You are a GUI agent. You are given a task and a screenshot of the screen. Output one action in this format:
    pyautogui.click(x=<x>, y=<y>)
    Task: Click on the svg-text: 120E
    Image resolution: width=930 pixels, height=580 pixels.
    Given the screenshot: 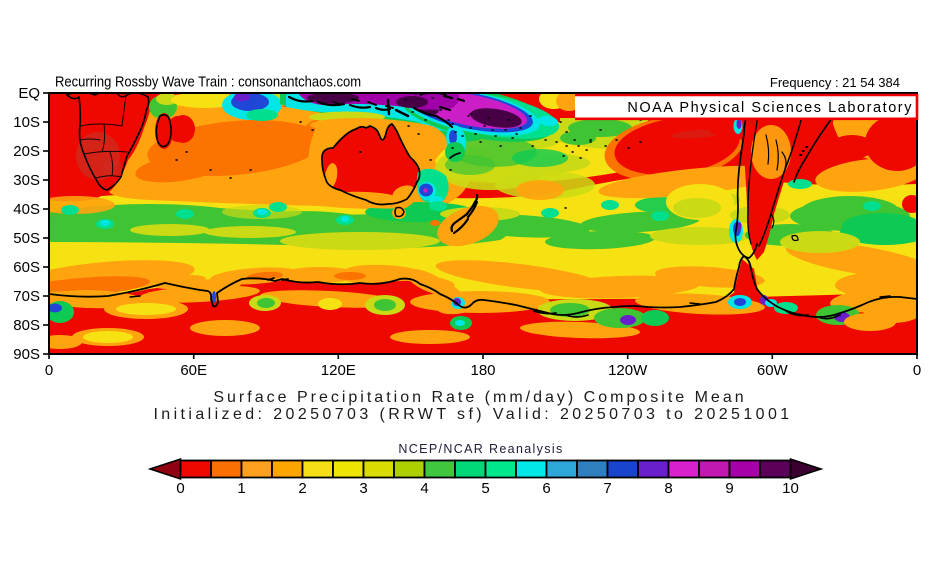 What is the action you would take?
    pyautogui.click(x=338, y=370)
    